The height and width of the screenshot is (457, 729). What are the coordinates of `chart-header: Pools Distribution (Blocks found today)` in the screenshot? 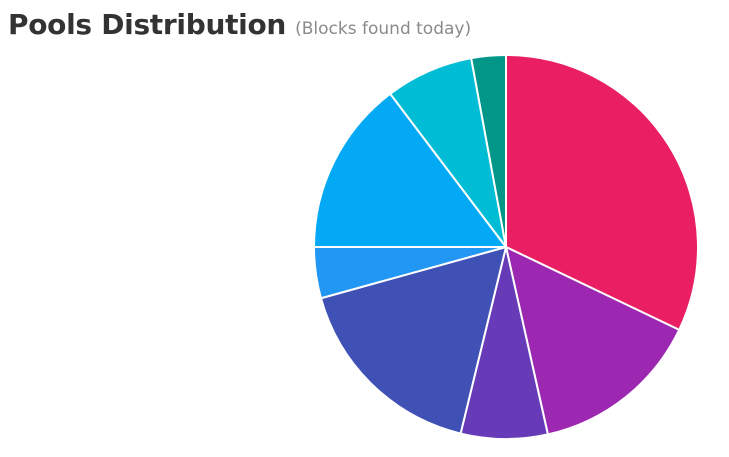 It's located at (239, 24).